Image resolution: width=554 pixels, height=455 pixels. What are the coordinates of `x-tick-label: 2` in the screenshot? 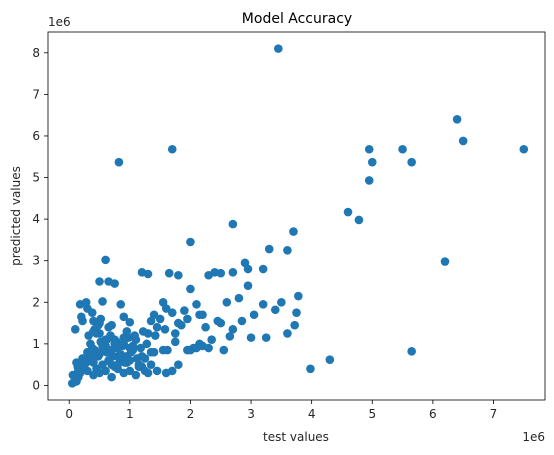 It's located at (191, 414).